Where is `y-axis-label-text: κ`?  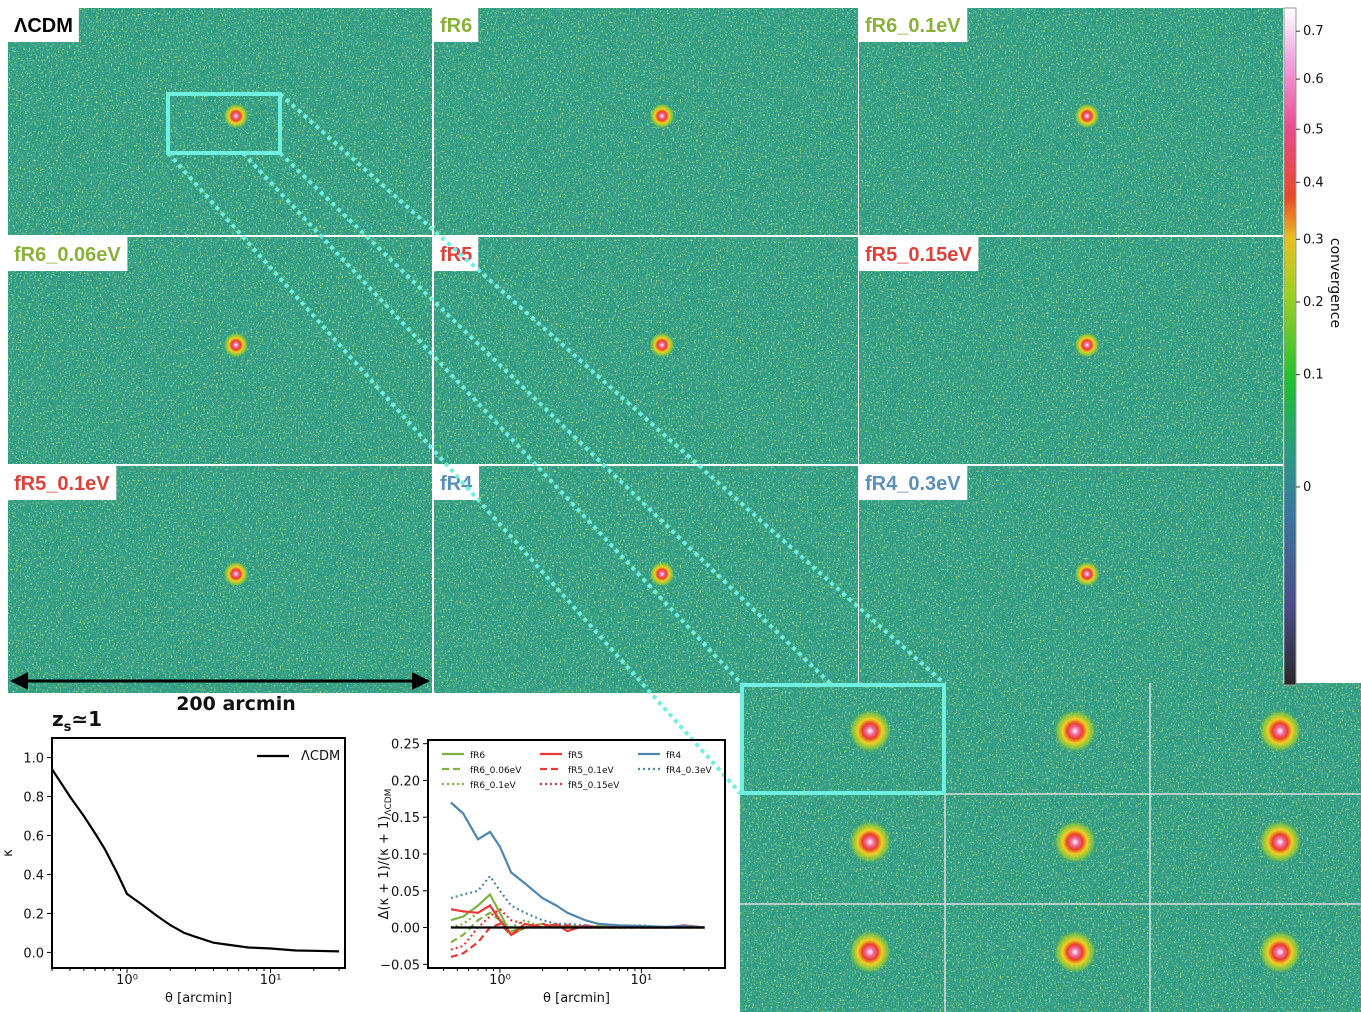 y-axis-label-text: κ is located at coordinates (8, 853).